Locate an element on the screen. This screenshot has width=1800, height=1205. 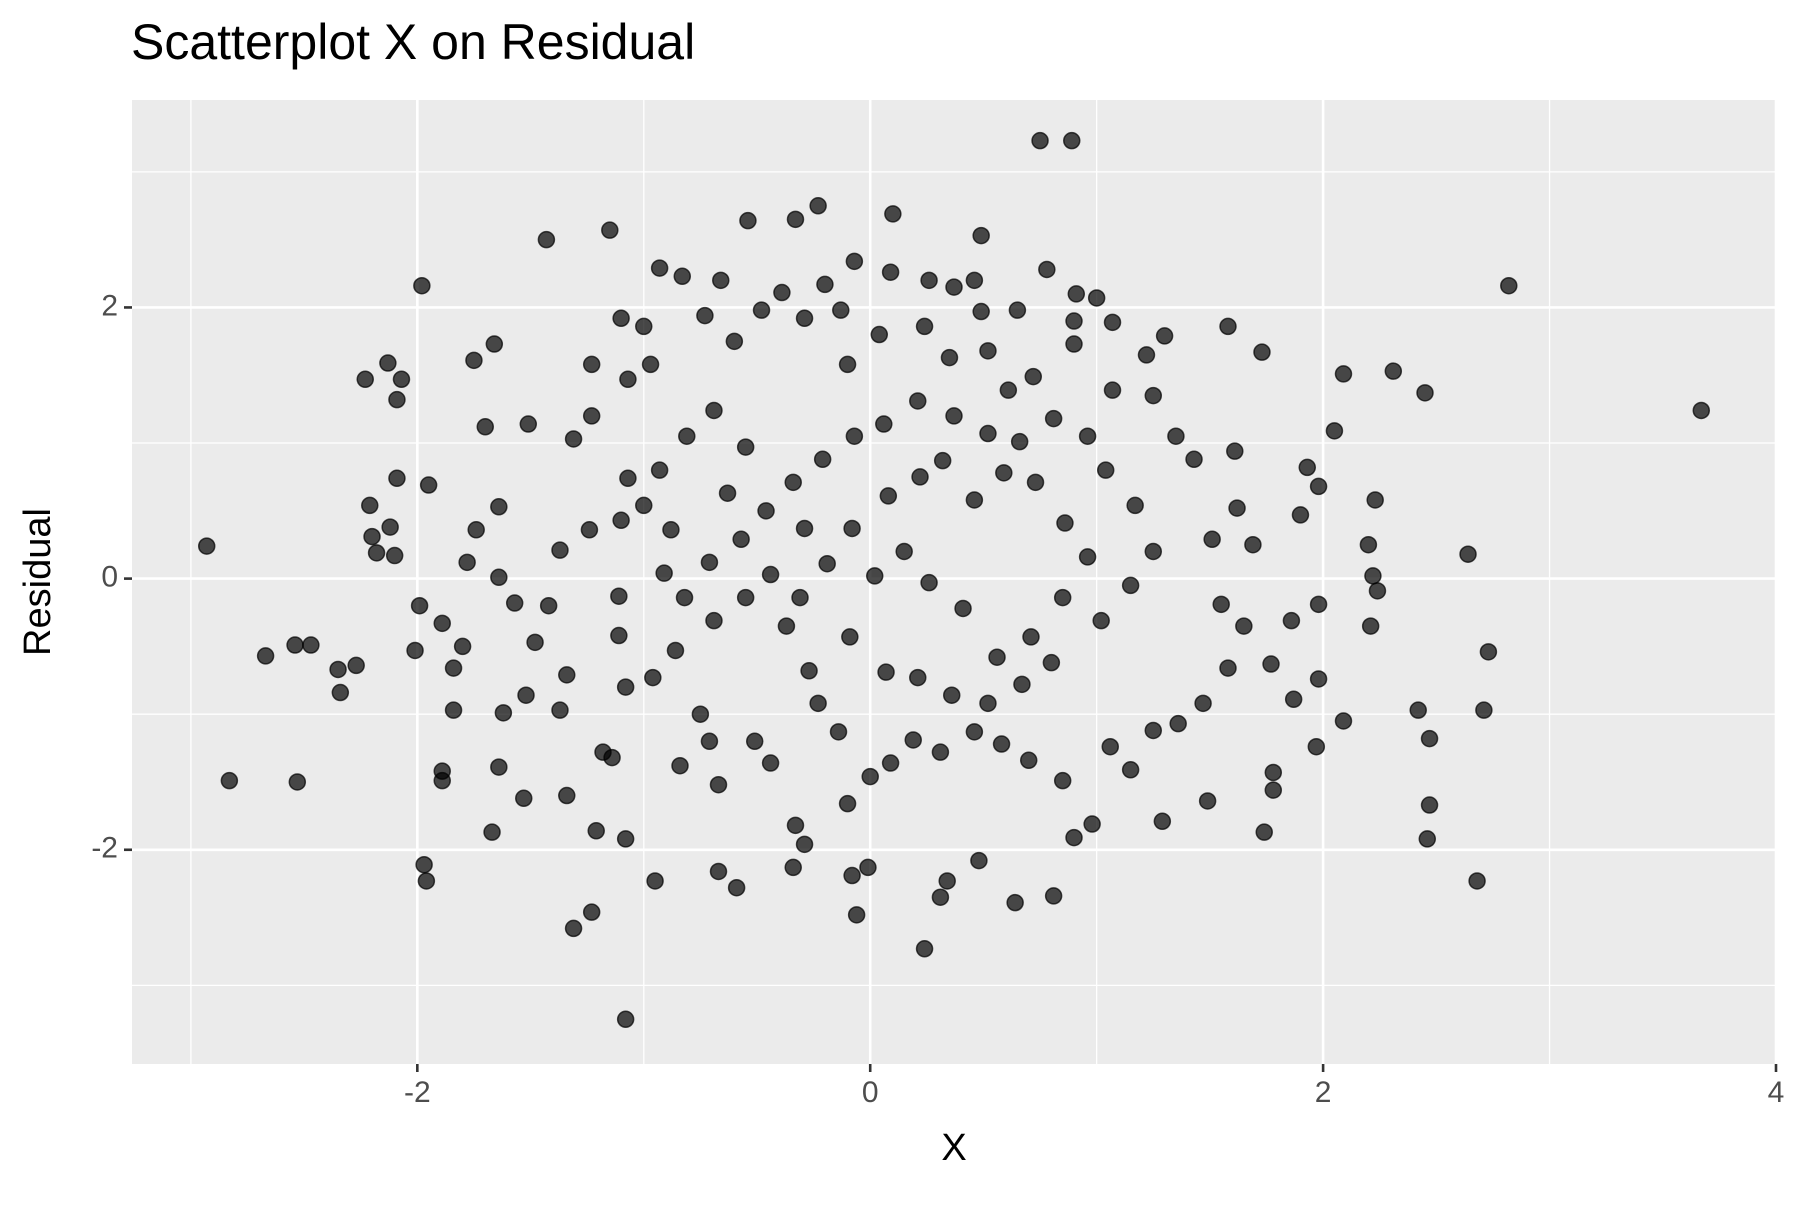
x-tick-label: 4 is located at coordinates (1776, 1092).